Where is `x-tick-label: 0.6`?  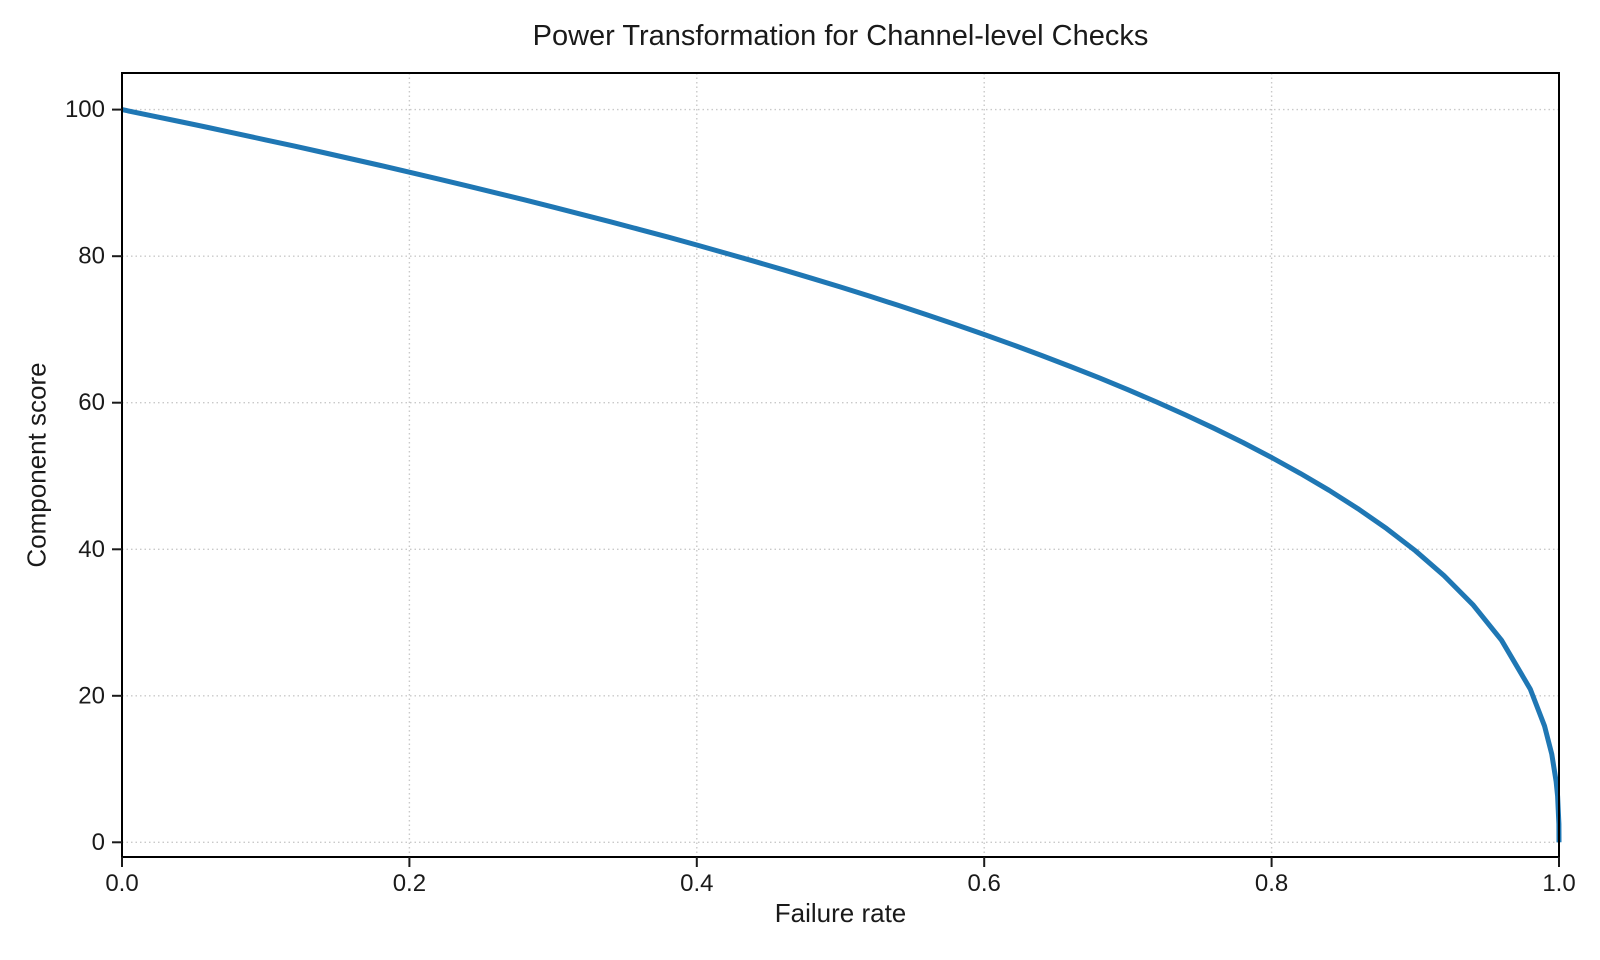
x-tick-label: 0.6 is located at coordinates (984, 883).